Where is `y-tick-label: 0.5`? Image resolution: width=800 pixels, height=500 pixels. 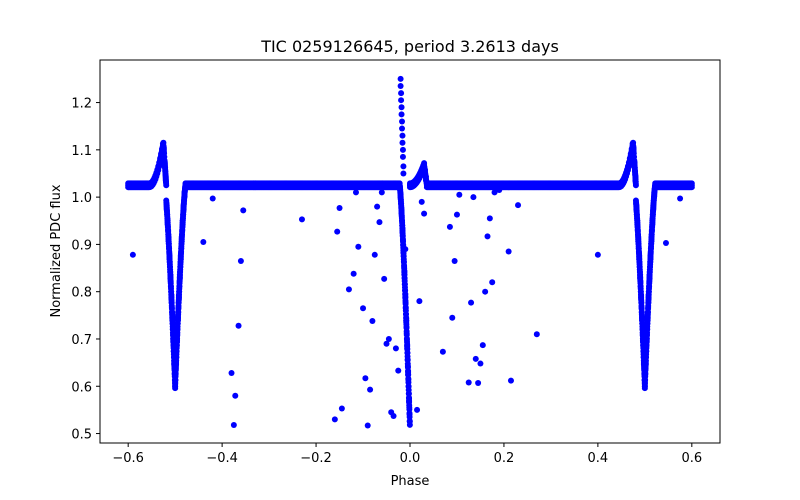 y-tick-label: 0.5 is located at coordinates (81, 435).